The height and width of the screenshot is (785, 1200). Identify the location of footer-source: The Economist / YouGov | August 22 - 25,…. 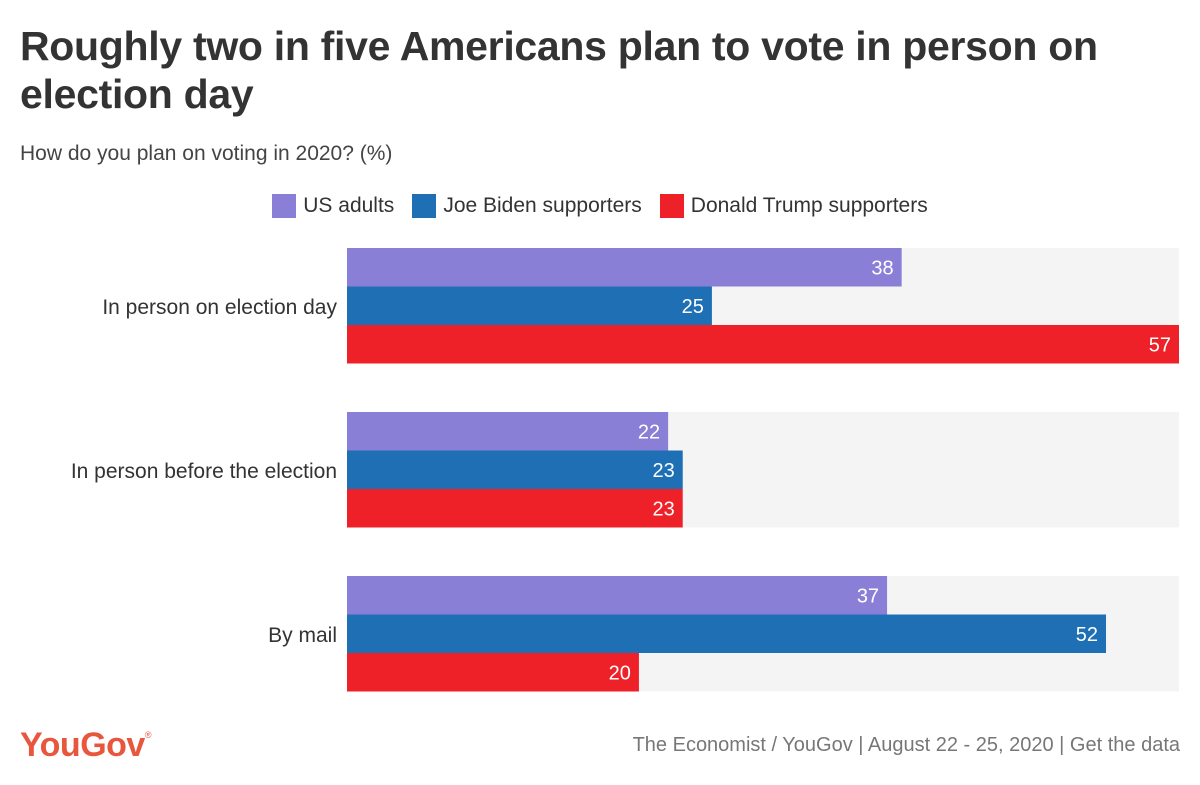
(906, 745).